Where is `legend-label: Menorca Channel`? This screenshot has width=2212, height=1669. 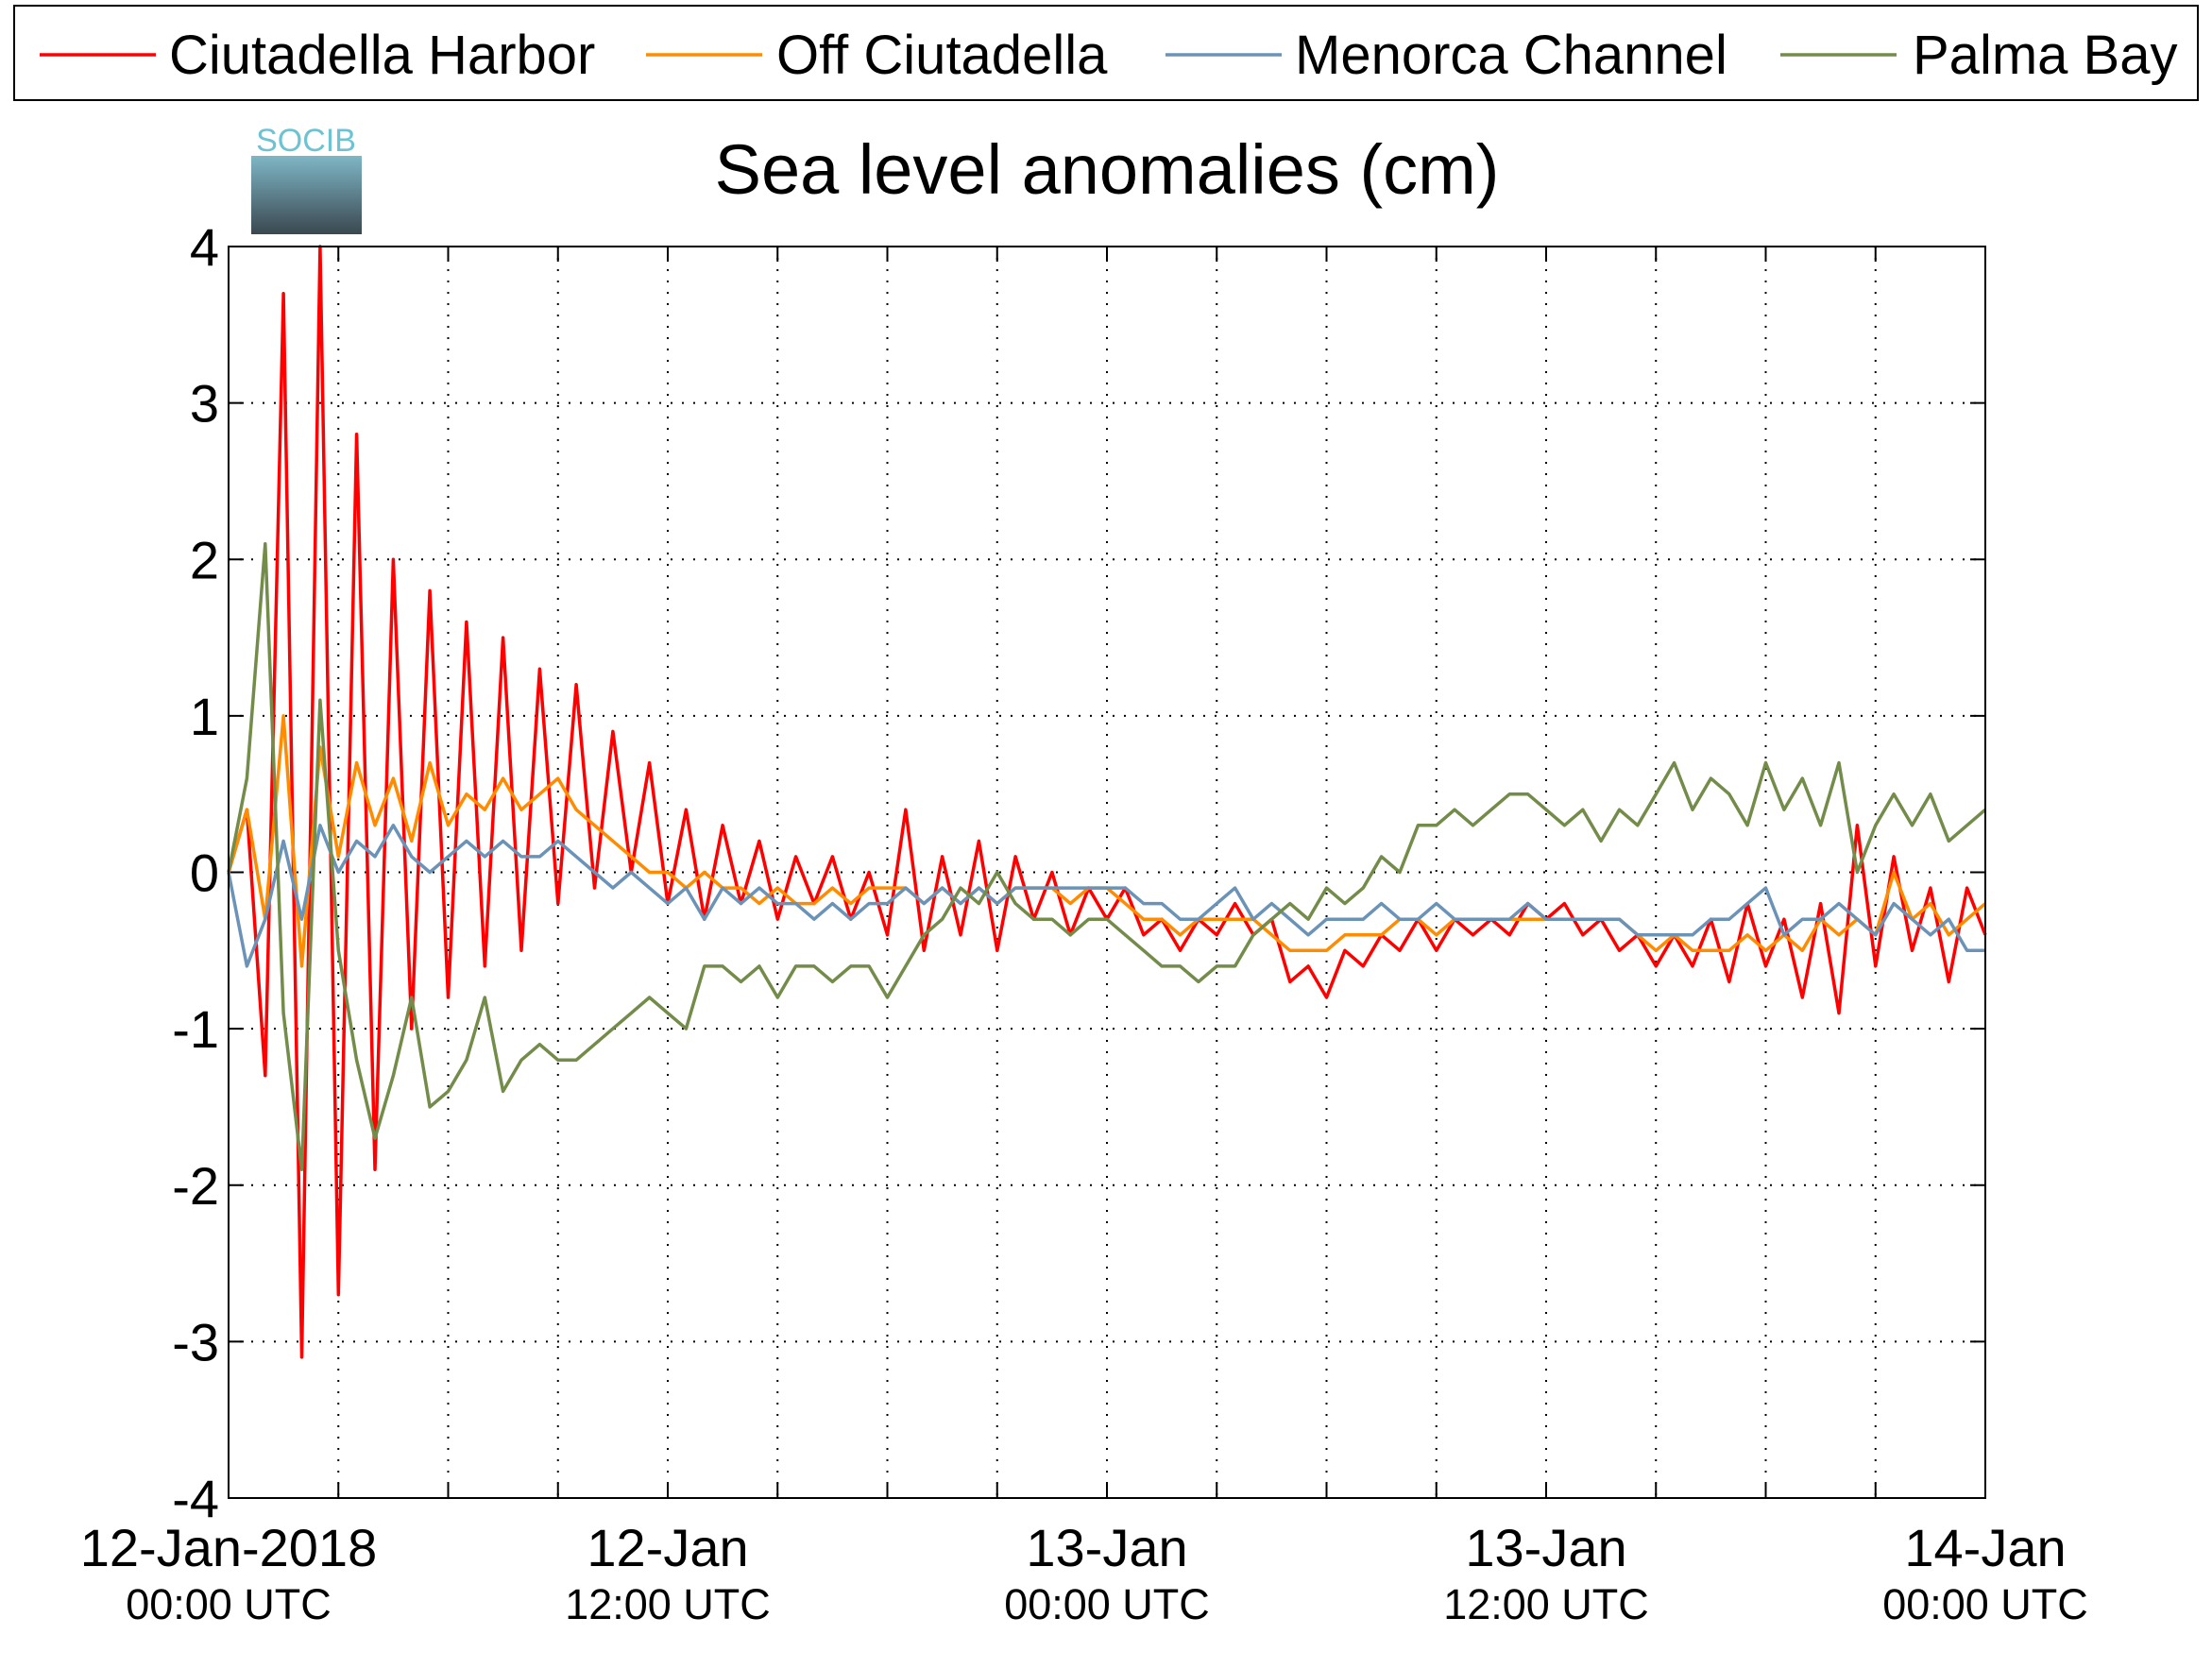 legend-label: Menorca Channel is located at coordinates (1511, 56).